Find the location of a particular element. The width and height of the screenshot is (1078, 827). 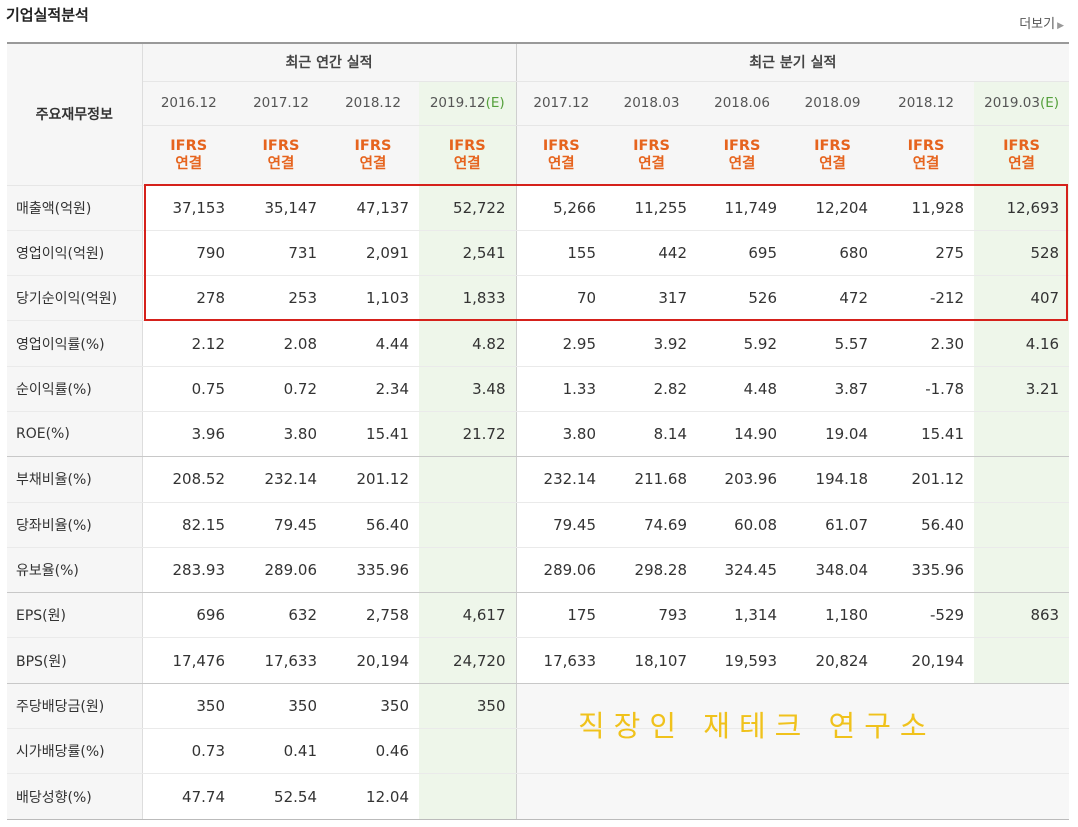

value-cell: 21.72 is located at coordinates (468, 434).